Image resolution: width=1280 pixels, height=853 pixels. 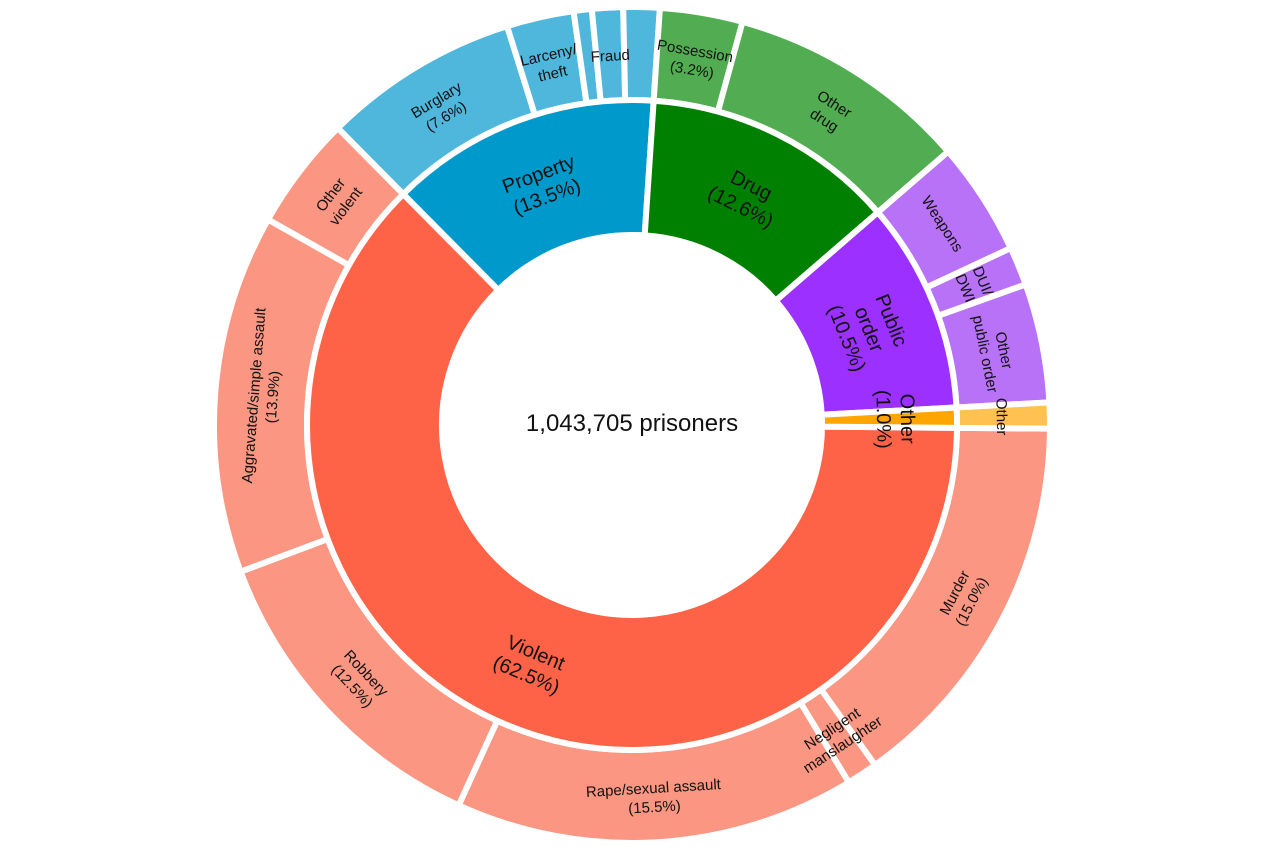 I want to click on center-label: 1,043,705 prisoners, so click(x=632, y=423).